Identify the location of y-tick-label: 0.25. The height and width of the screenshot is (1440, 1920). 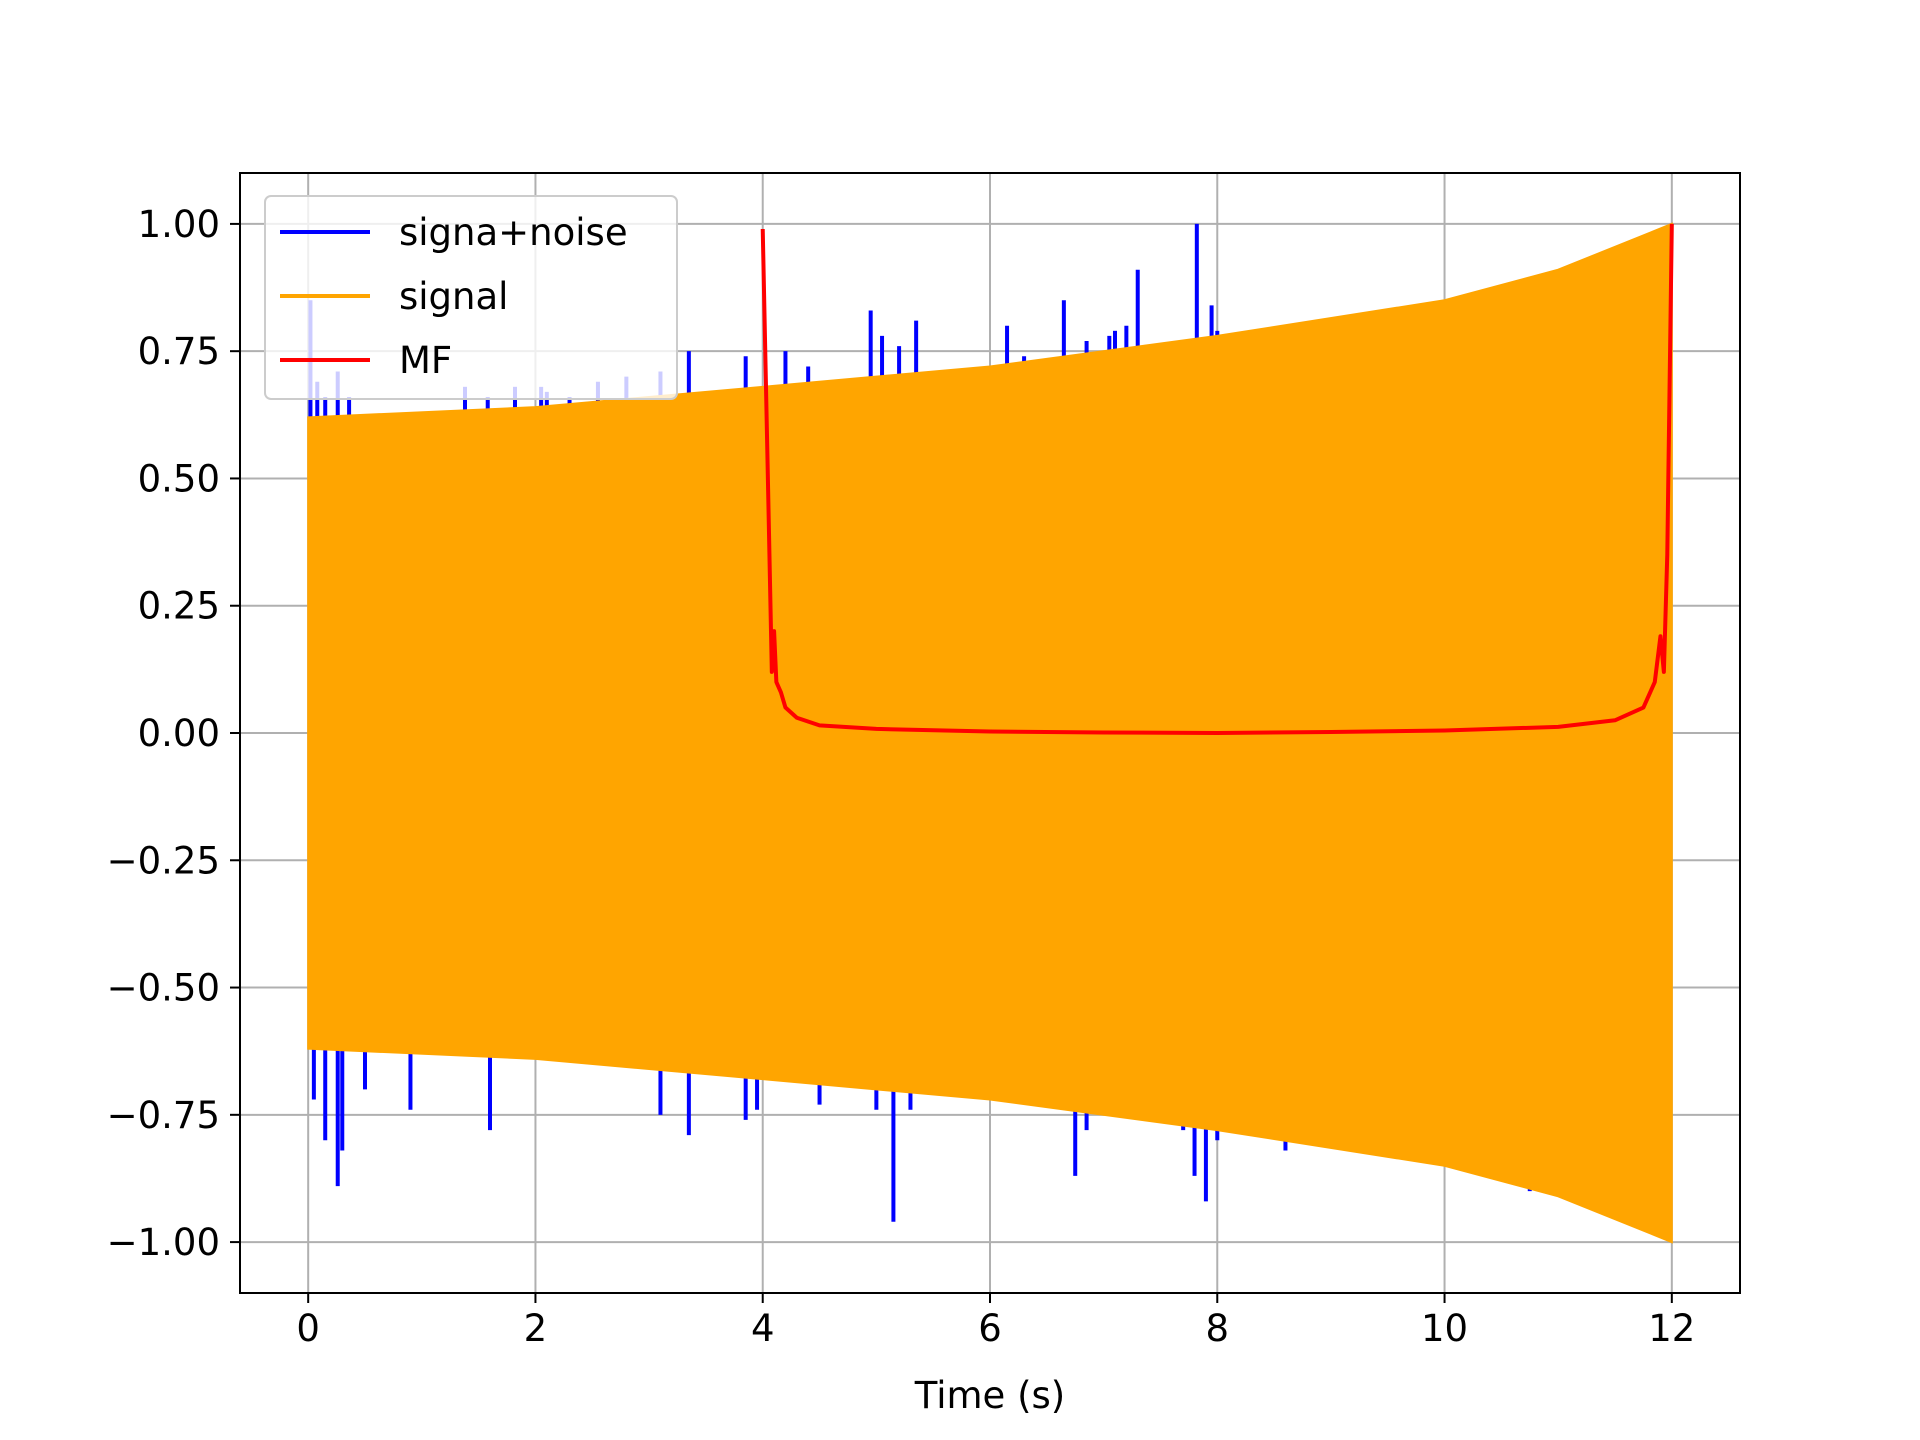
(179, 606).